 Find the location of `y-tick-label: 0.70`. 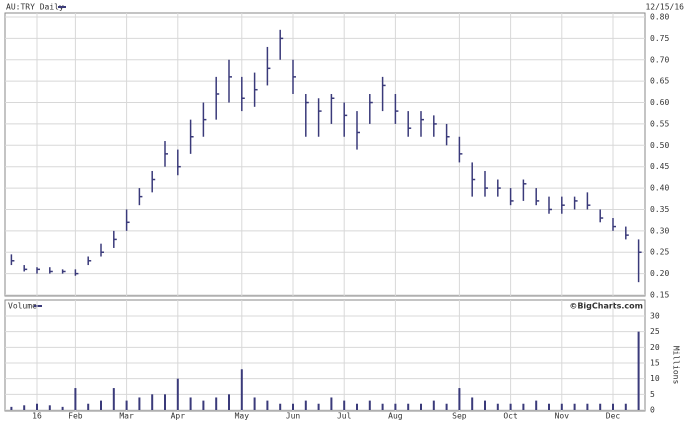

y-tick-label: 0.70 is located at coordinates (659, 59).